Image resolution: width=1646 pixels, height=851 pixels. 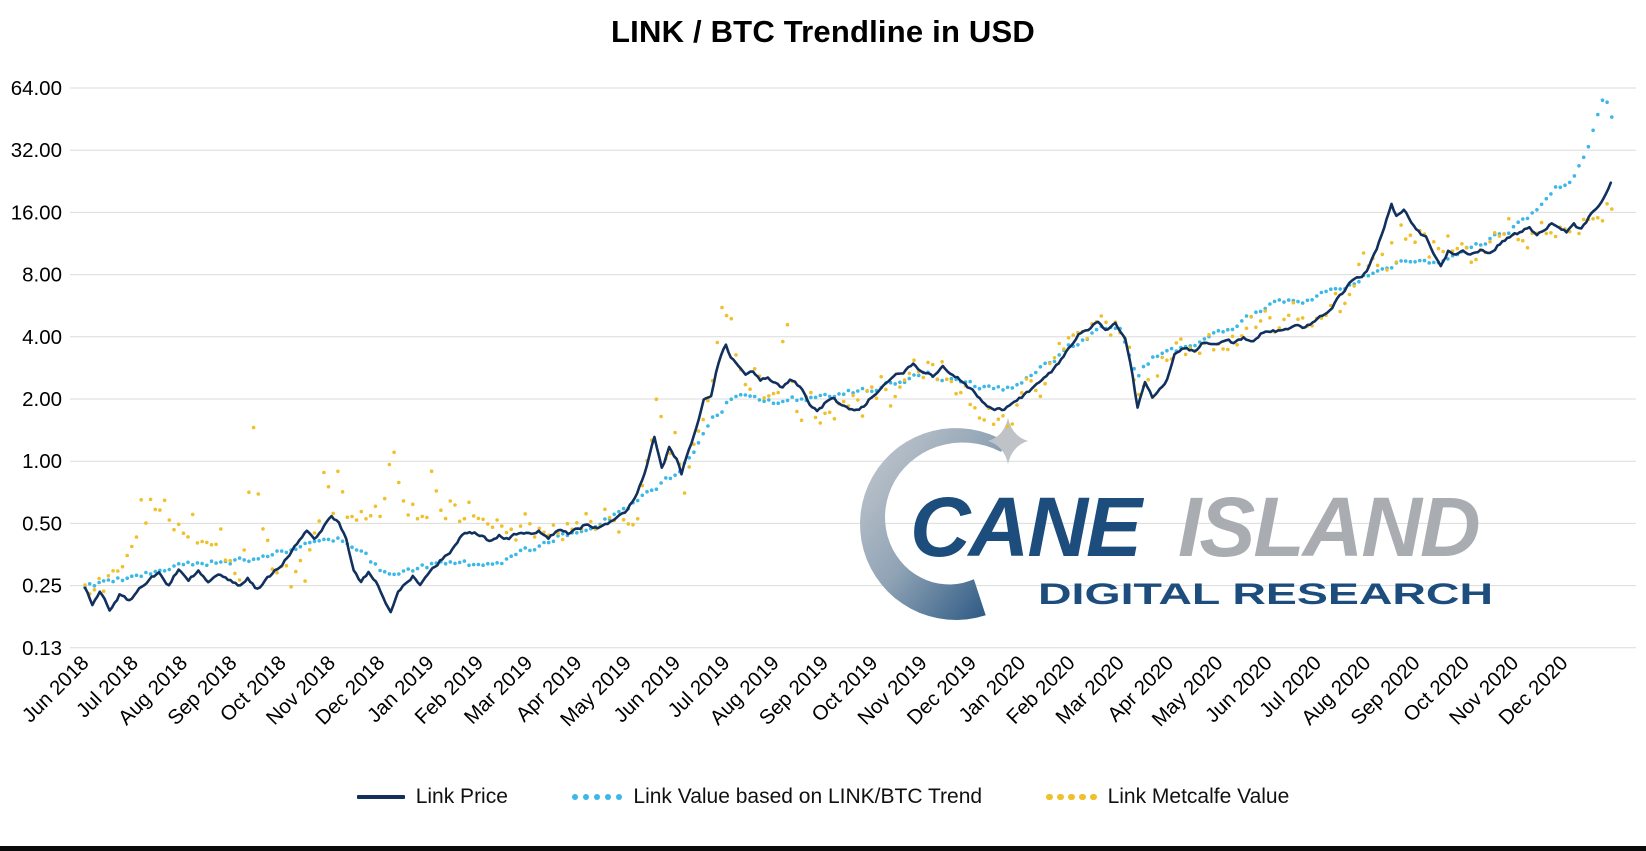 I want to click on y-tick-label: 0.25, so click(x=42, y=586).